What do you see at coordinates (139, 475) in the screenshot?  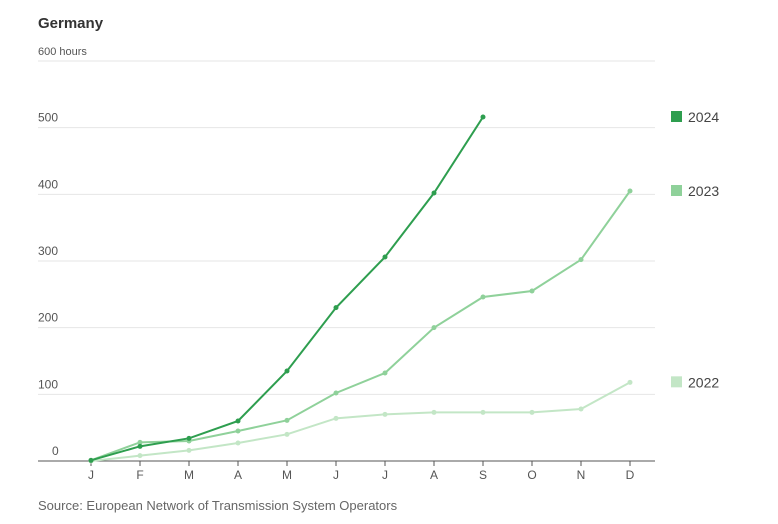 I see `x-tick-label: F` at bounding box center [139, 475].